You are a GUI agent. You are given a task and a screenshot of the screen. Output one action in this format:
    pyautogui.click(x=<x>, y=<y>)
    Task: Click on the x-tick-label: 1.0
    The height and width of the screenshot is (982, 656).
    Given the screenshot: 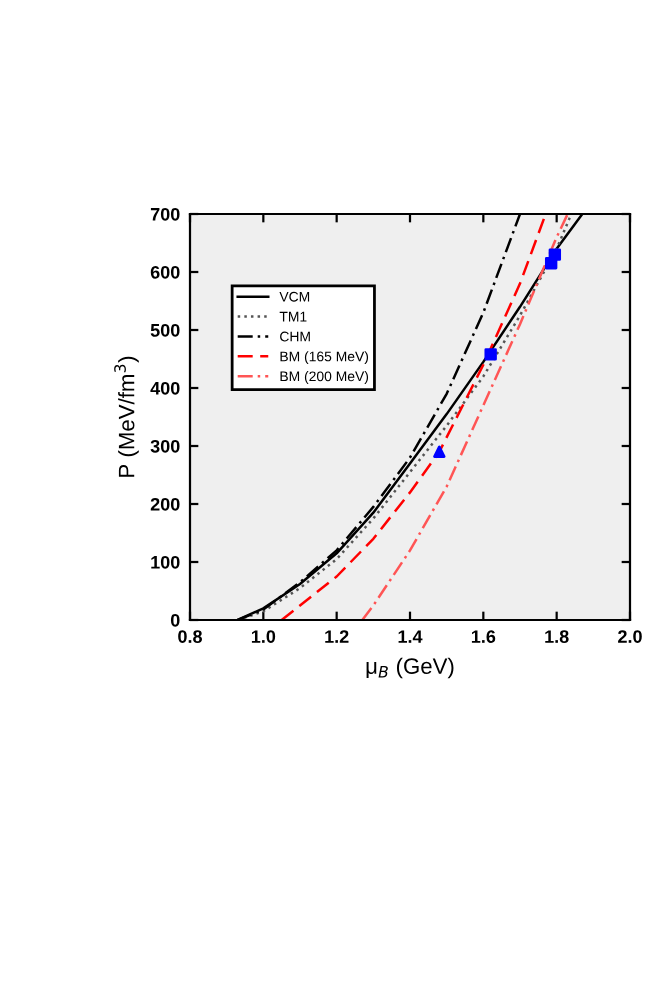 What is the action you would take?
    pyautogui.click(x=263, y=636)
    